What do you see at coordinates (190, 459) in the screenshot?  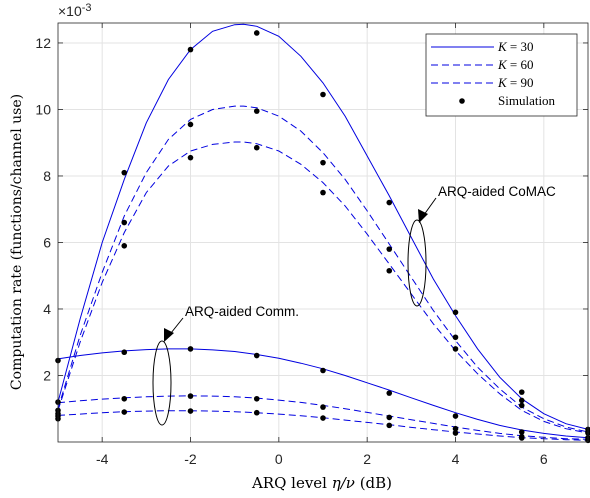 I see `x-tick-label: -2` at bounding box center [190, 459].